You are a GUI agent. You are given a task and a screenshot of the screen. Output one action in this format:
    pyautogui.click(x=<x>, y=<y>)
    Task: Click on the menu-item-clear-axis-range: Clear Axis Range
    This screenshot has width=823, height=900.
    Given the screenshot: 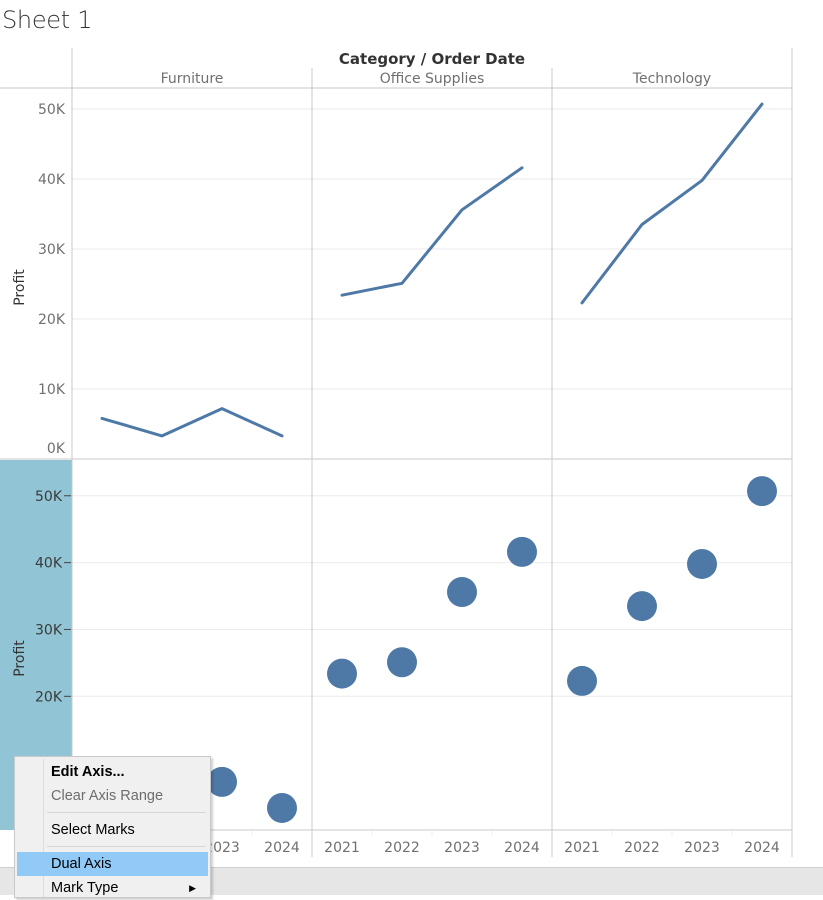 What is the action you would take?
    pyautogui.click(x=107, y=796)
    